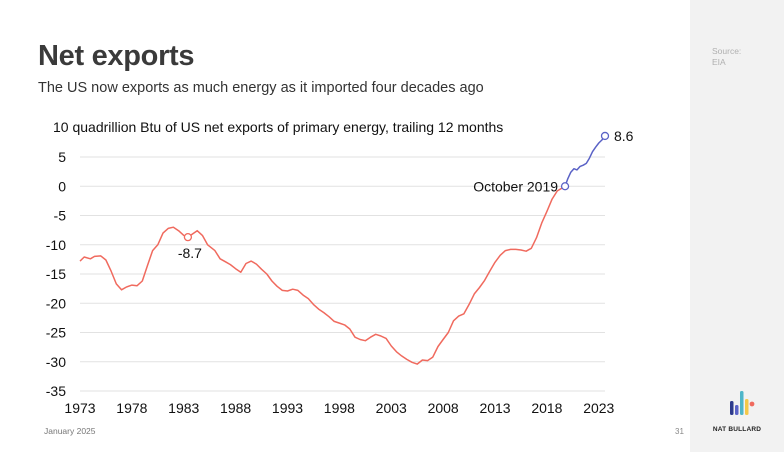 The width and height of the screenshot is (784, 452). Describe the element at coordinates (546, 408) in the screenshot. I see `x-tick-label: 2018` at that location.